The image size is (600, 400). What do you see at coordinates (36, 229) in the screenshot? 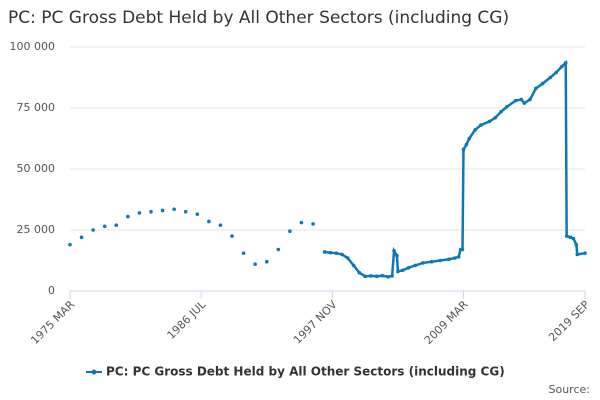
I see `y-tick-label: 25 000` at bounding box center [36, 229].